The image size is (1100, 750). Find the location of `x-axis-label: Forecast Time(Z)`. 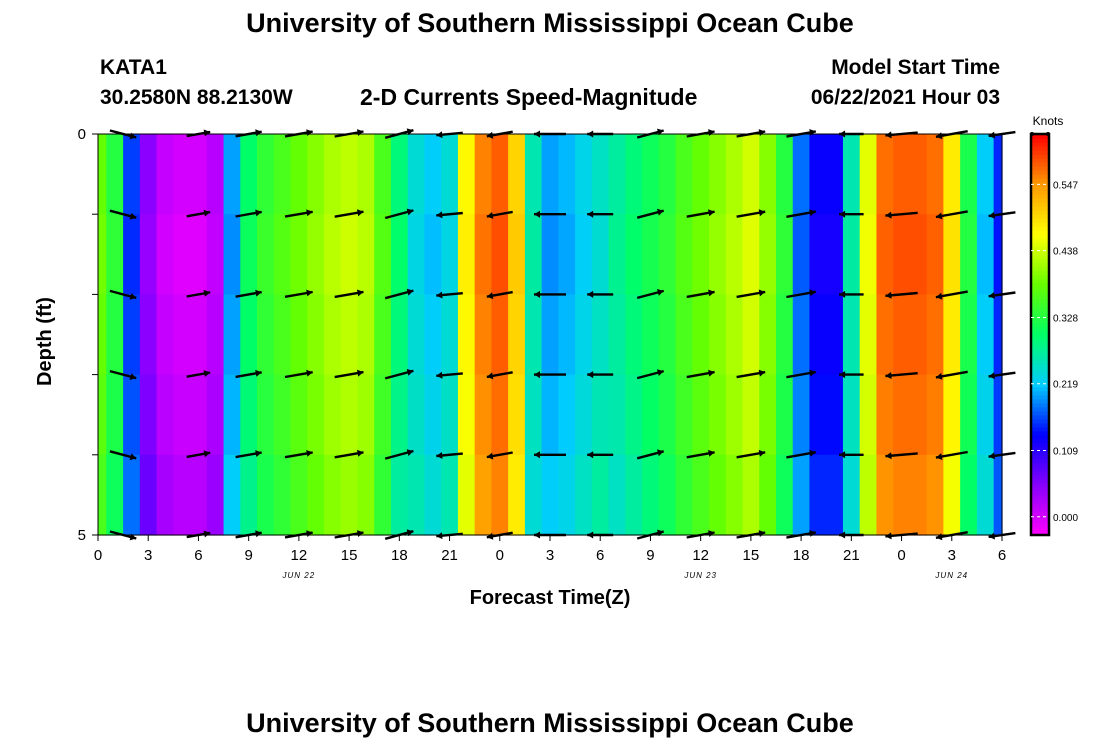

x-axis-label: Forecast Time(Z) is located at coordinates (550, 598).